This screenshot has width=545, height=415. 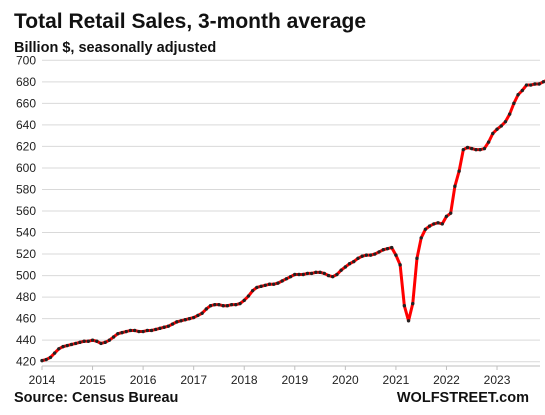 What do you see at coordinates (26, 168) in the screenshot?
I see `y-tick-label: 600` at bounding box center [26, 168].